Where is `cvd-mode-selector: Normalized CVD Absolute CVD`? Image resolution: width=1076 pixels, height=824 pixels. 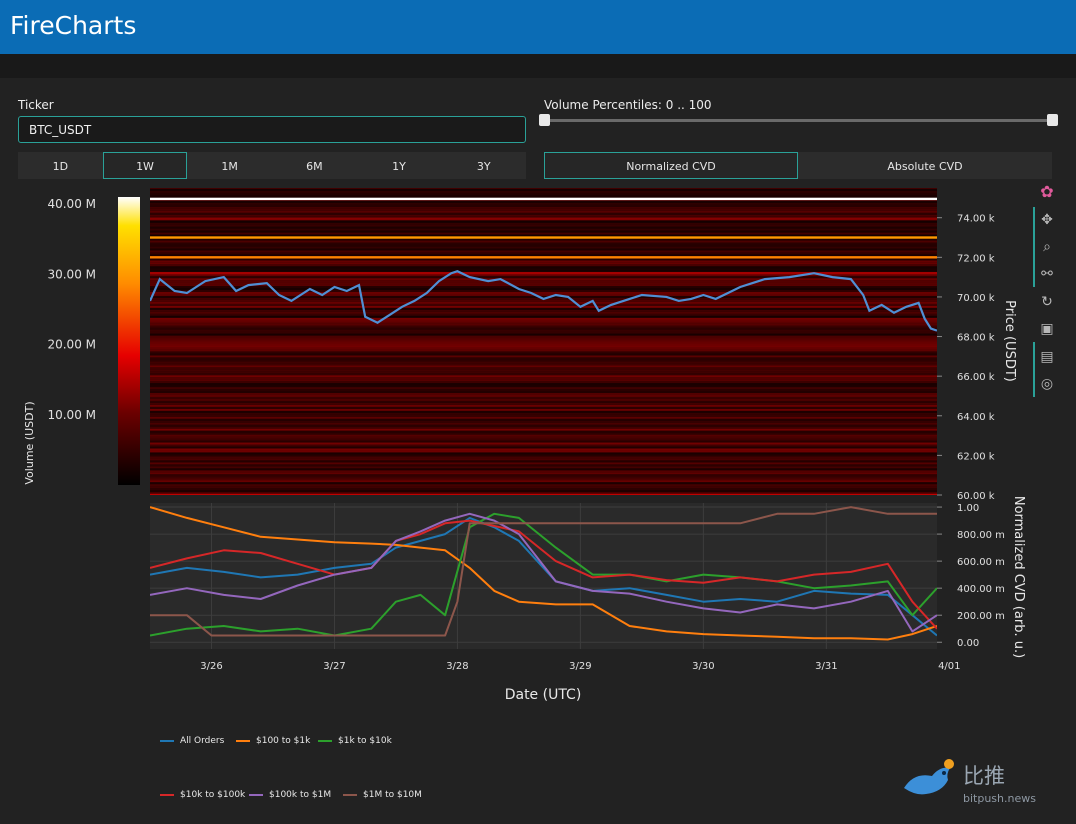
cvd-mode-selector: Normalized CVD Absolute CVD is located at coordinates (798, 165).